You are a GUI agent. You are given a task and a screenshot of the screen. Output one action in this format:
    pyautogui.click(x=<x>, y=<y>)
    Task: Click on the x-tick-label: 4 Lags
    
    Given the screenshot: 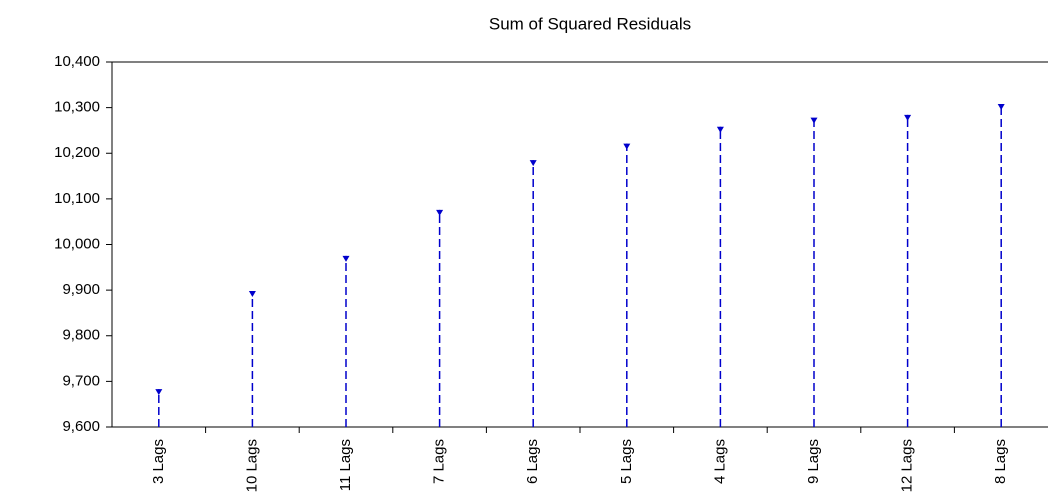 What is the action you would take?
    pyautogui.click(x=719, y=461)
    